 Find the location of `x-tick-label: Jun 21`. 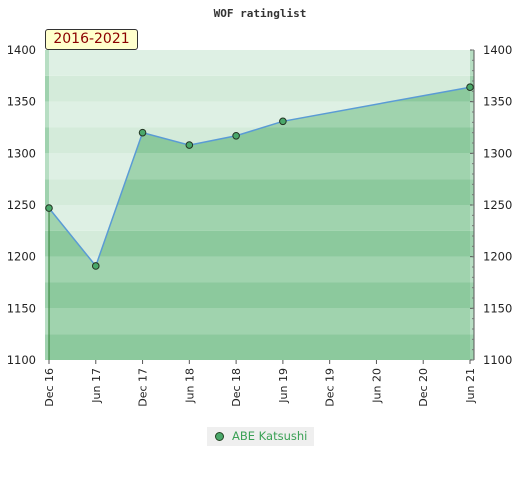

x-tick-label: Jun 21 is located at coordinates (470, 386).